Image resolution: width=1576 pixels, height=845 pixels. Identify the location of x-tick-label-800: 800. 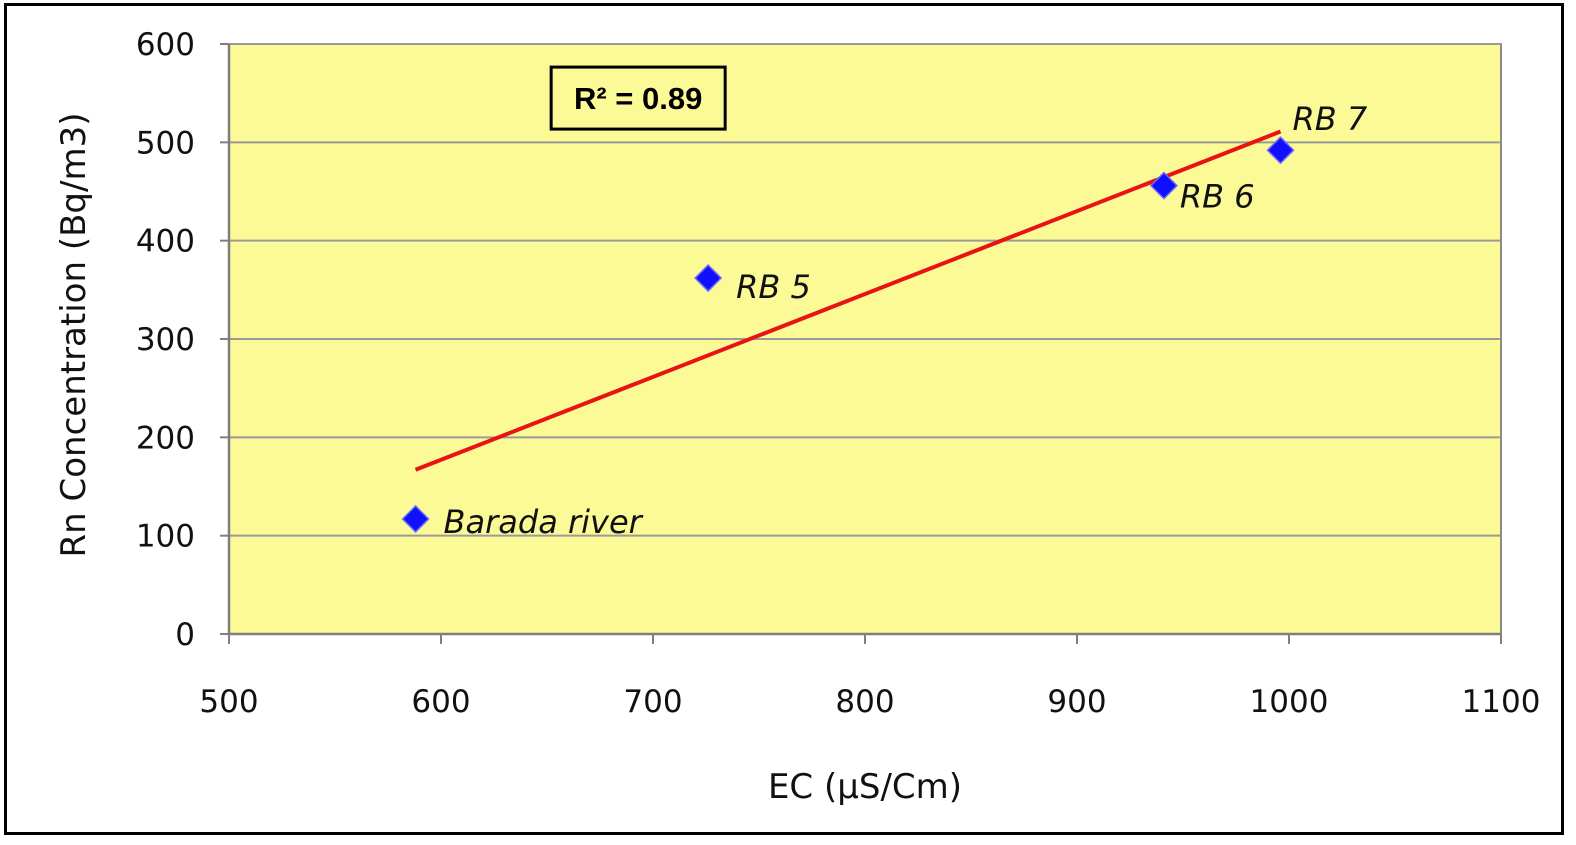
(864, 702).